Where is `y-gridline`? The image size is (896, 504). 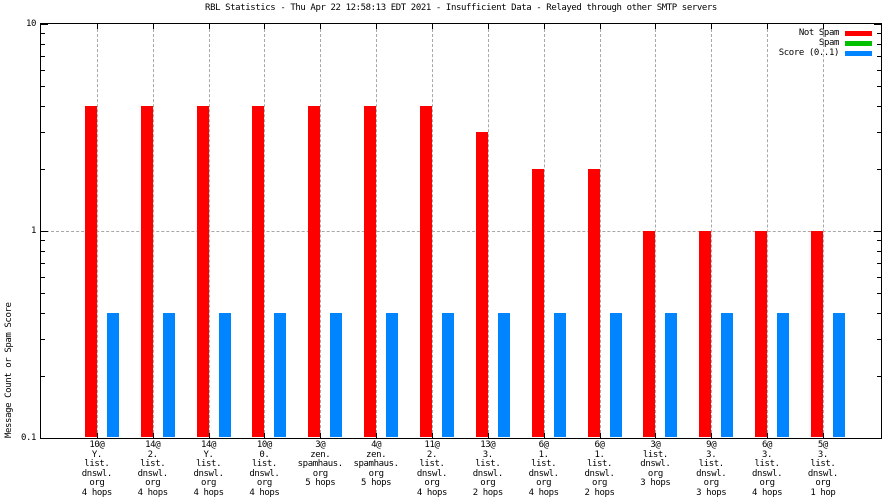 y-gridline is located at coordinates (461, 231).